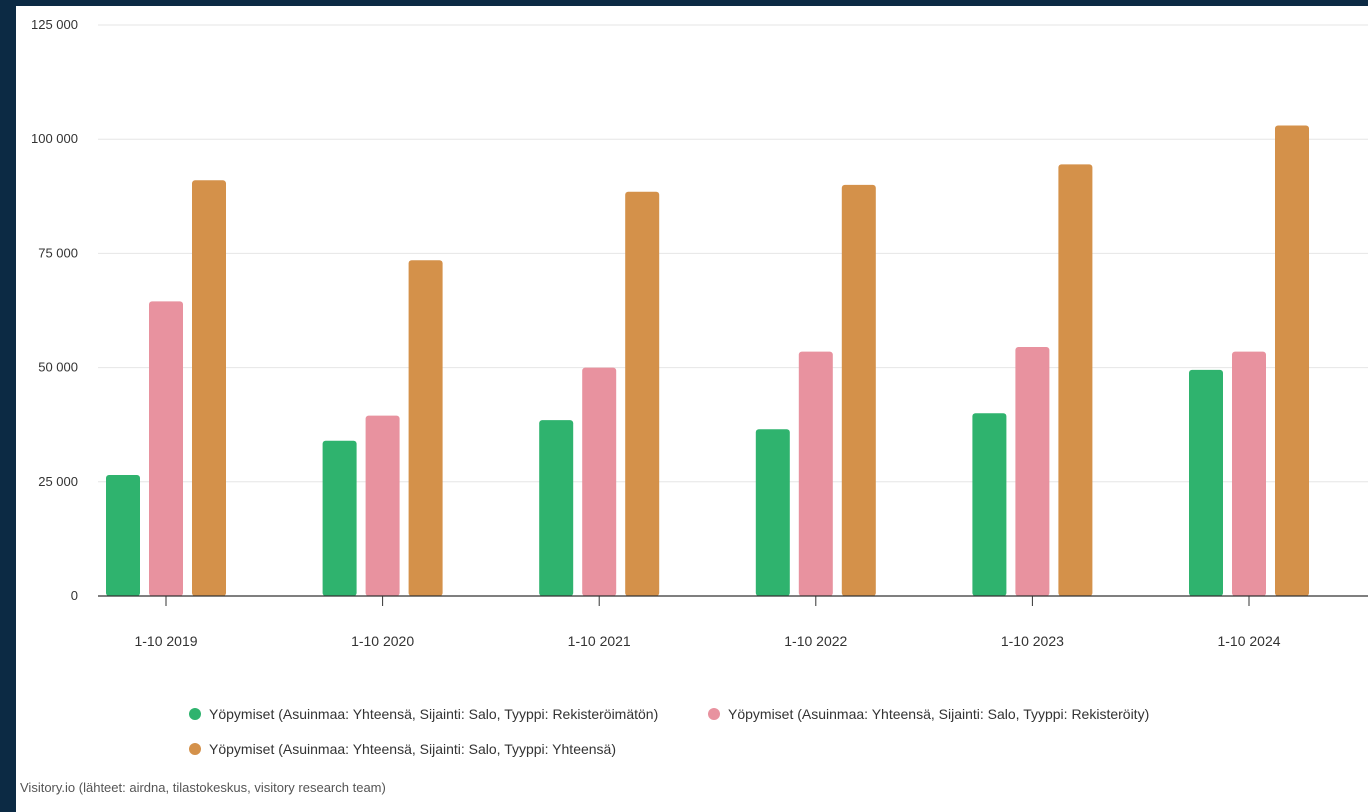 The image size is (1368, 812). Describe the element at coordinates (1206, 482) in the screenshot. I see `bar-1-1-10-2024` at that location.